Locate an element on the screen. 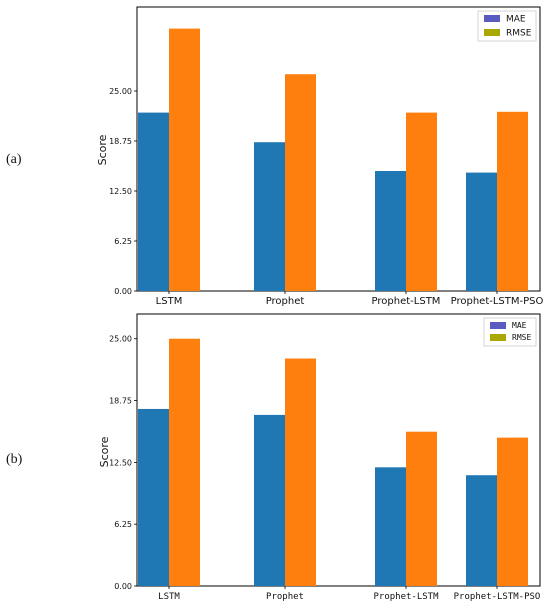 The height and width of the screenshot is (604, 550). y-axis-label-b: Score is located at coordinates (104, 451).